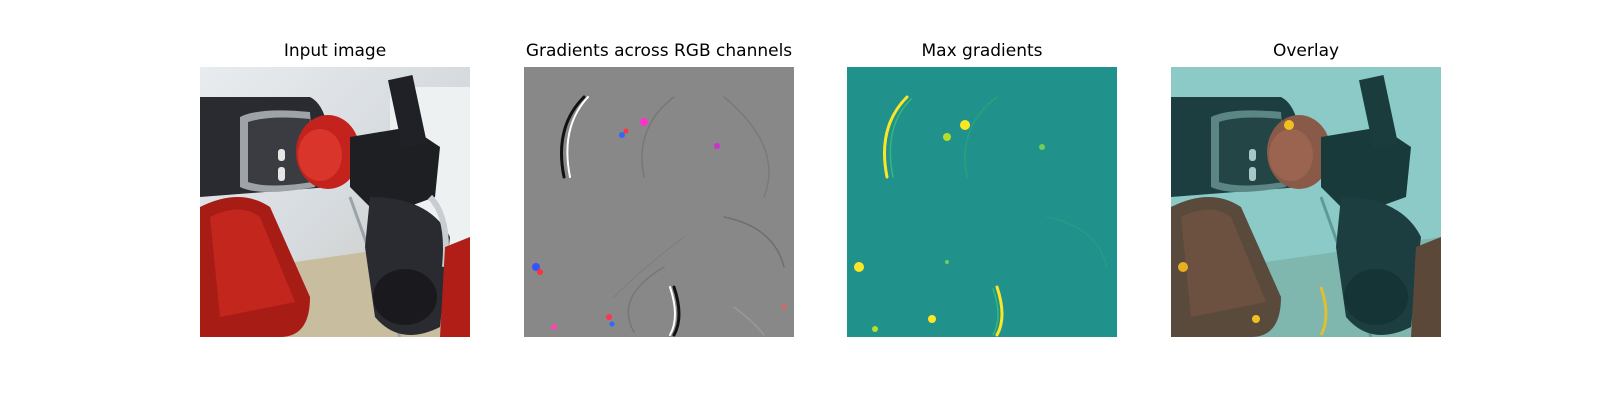  I want to click on robot-arm-photo, so click(335, 202).